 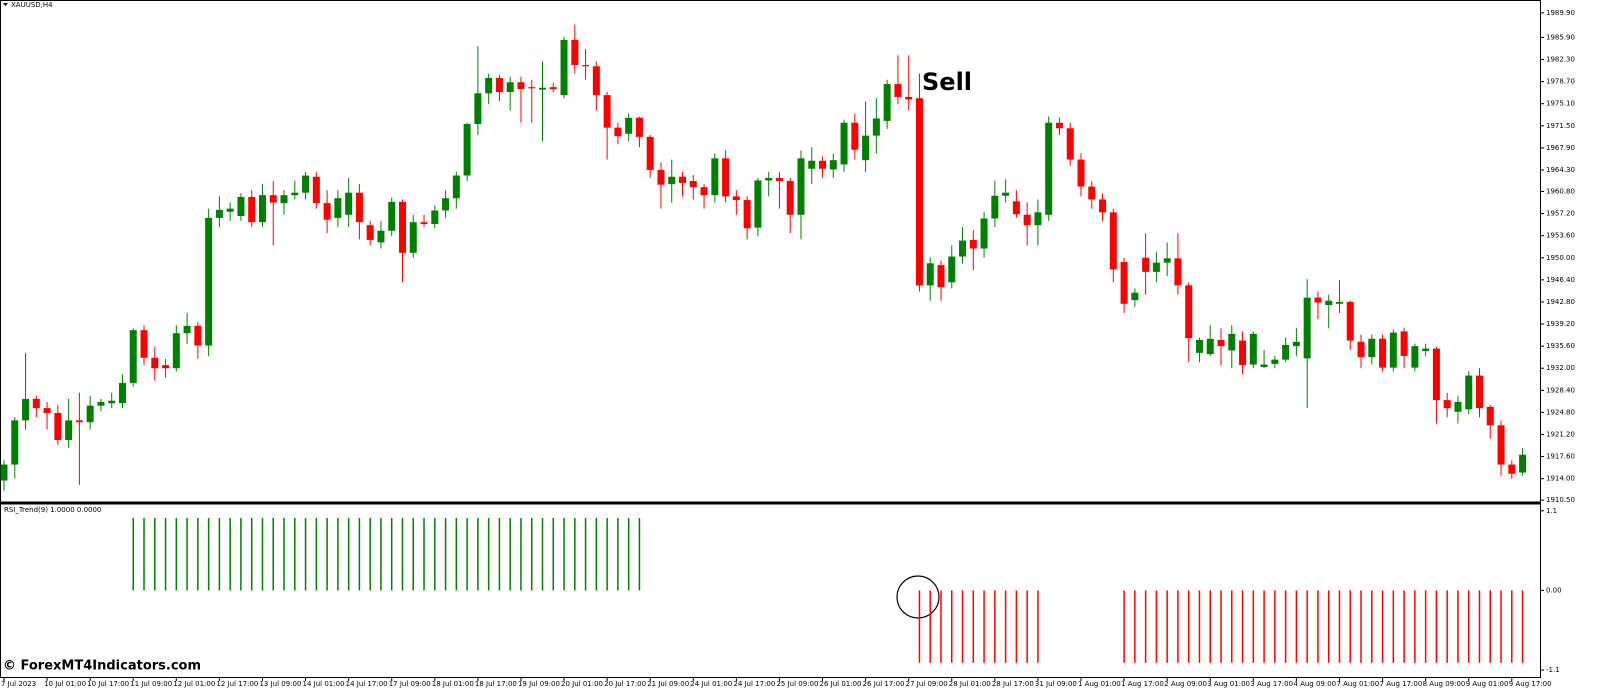 I want to click on x-tick-label: 12 Jul 17:00, so click(x=237, y=684).